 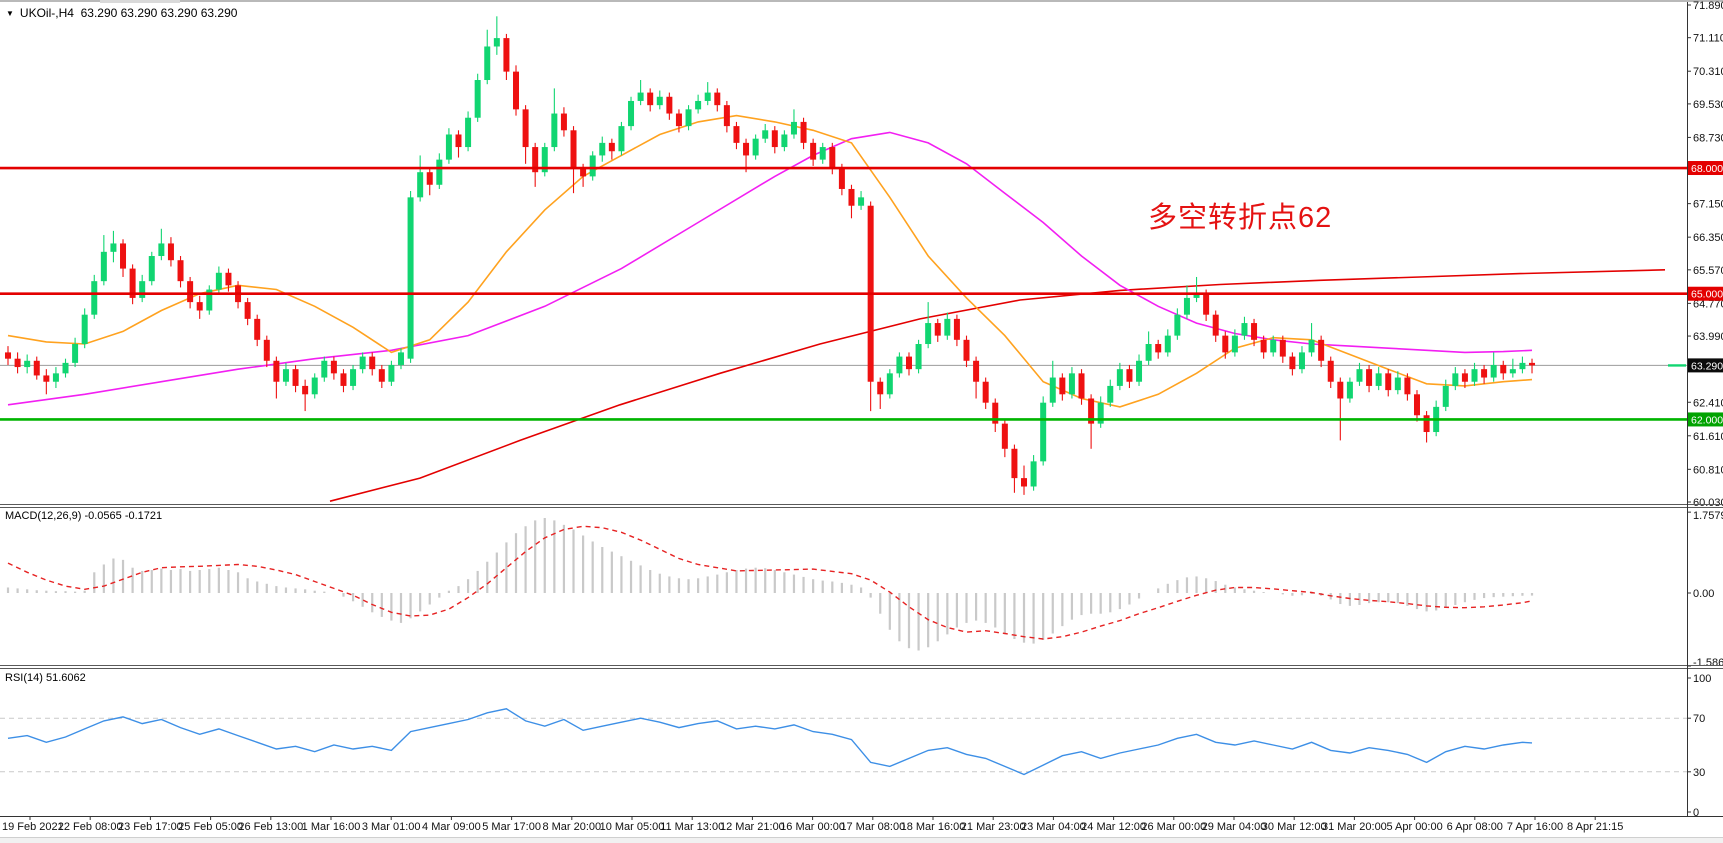 I want to click on macd-indicator-label: MACD(12,26,9) -0.0565 -0.1721, so click(x=84, y=516).